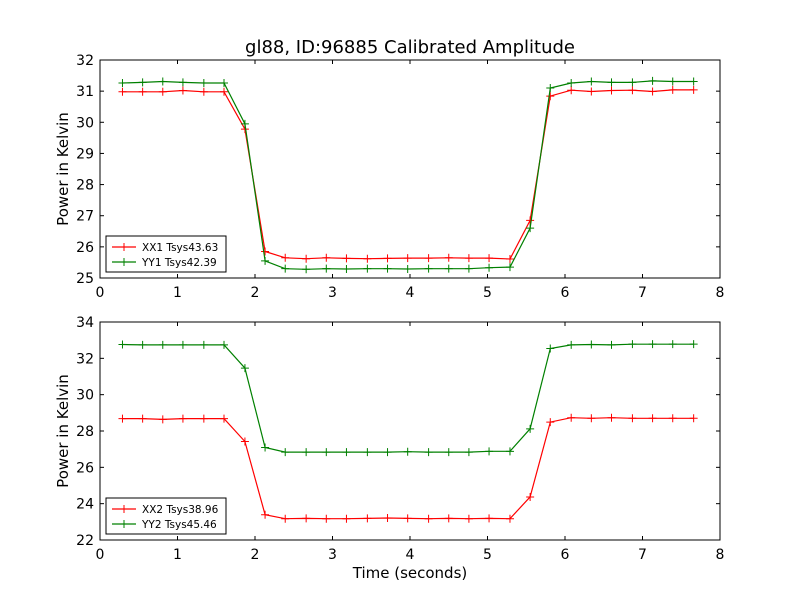 This screenshot has height=600, width=800. What do you see at coordinates (180, 248) in the screenshot?
I see `legend-label: XX1 Tsys43.63` at bounding box center [180, 248].